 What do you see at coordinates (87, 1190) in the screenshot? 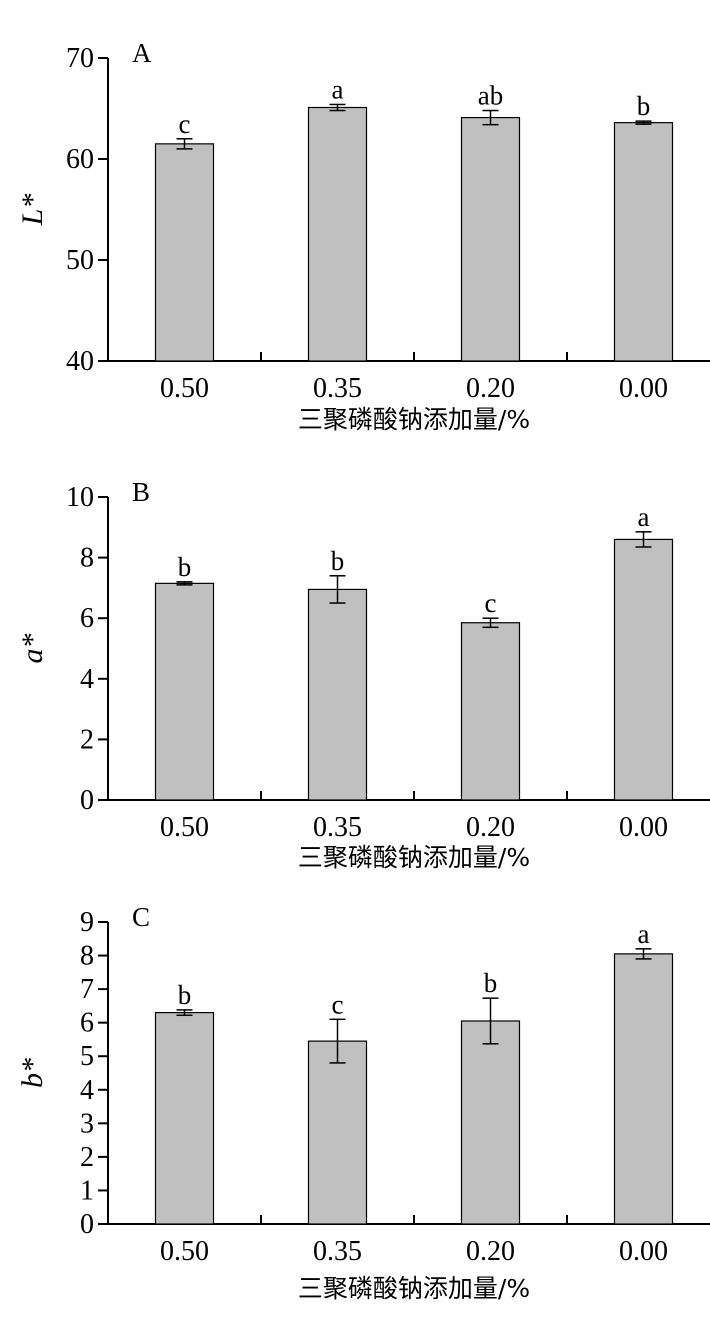
I see `y-tick-label: 1` at bounding box center [87, 1190].